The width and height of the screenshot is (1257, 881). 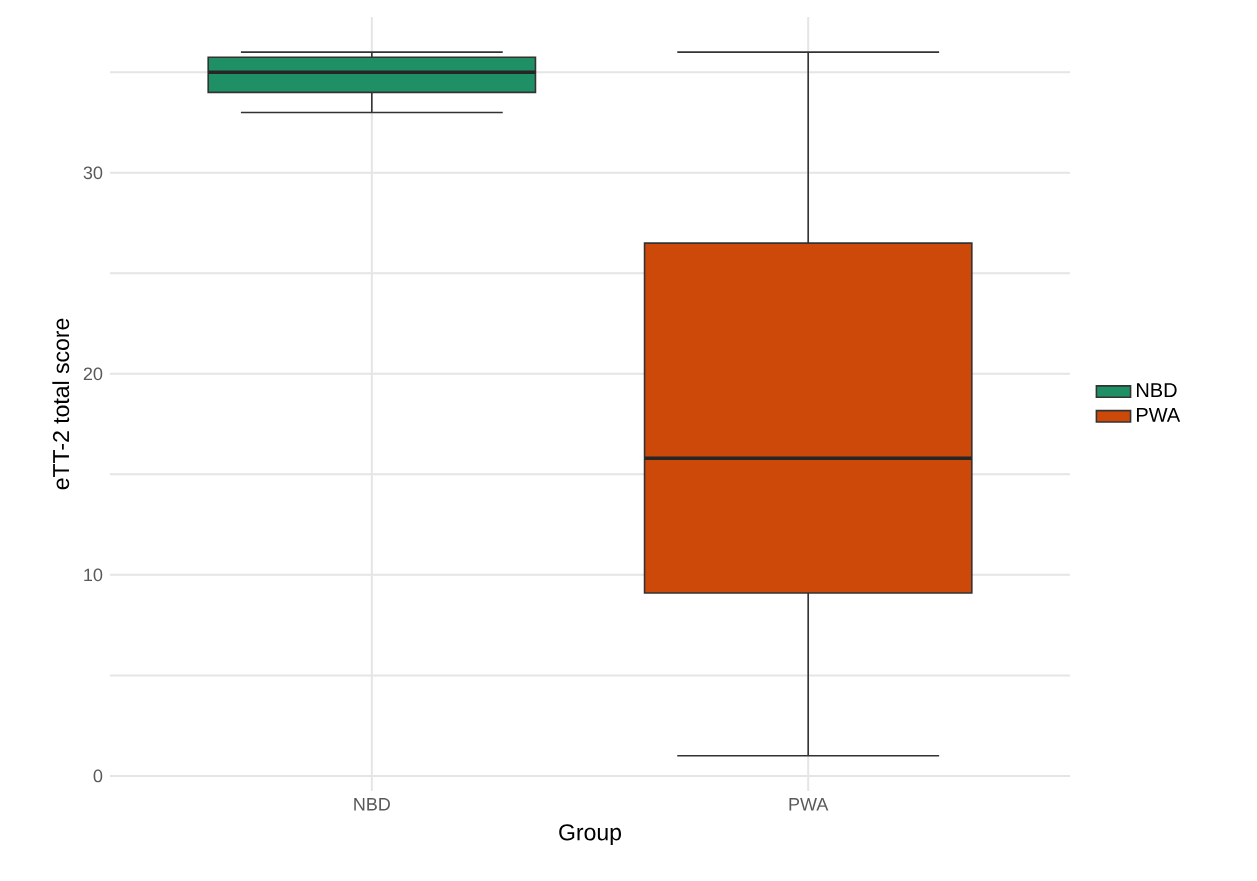 I want to click on legend-label: NBD, so click(x=1156, y=390).